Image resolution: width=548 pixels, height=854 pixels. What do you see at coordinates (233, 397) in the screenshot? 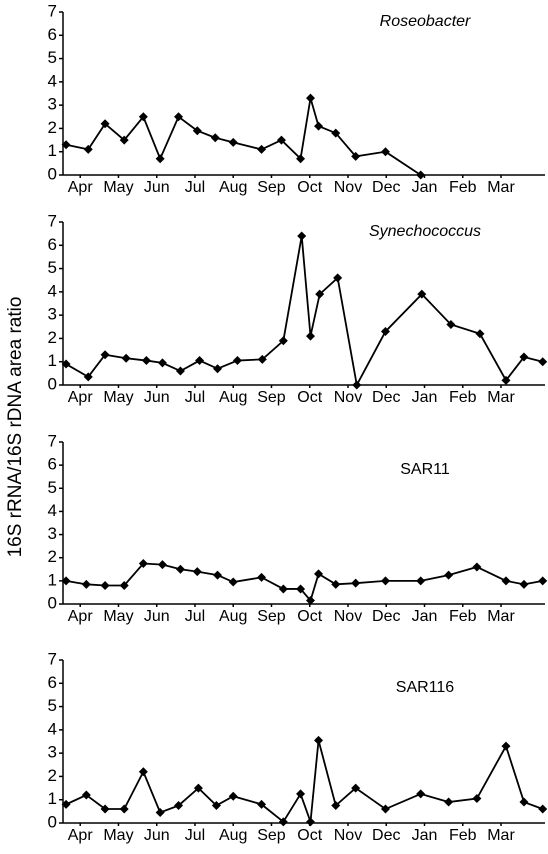
I see `x-tick-label: Aug` at bounding box center [233, 397].